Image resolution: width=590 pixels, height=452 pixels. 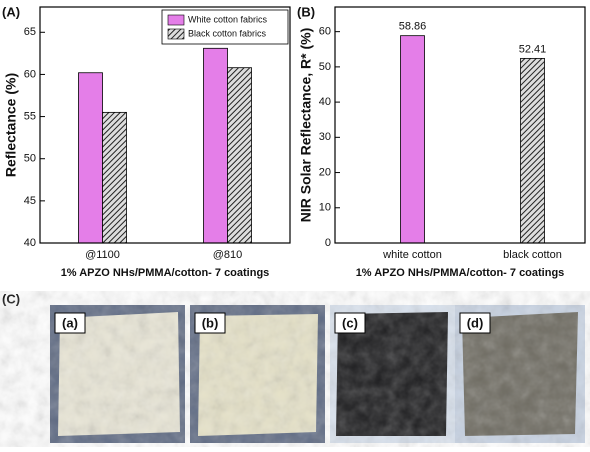 I want to click on legend-label: White cotton fabrics, so click(x=228, y=19).